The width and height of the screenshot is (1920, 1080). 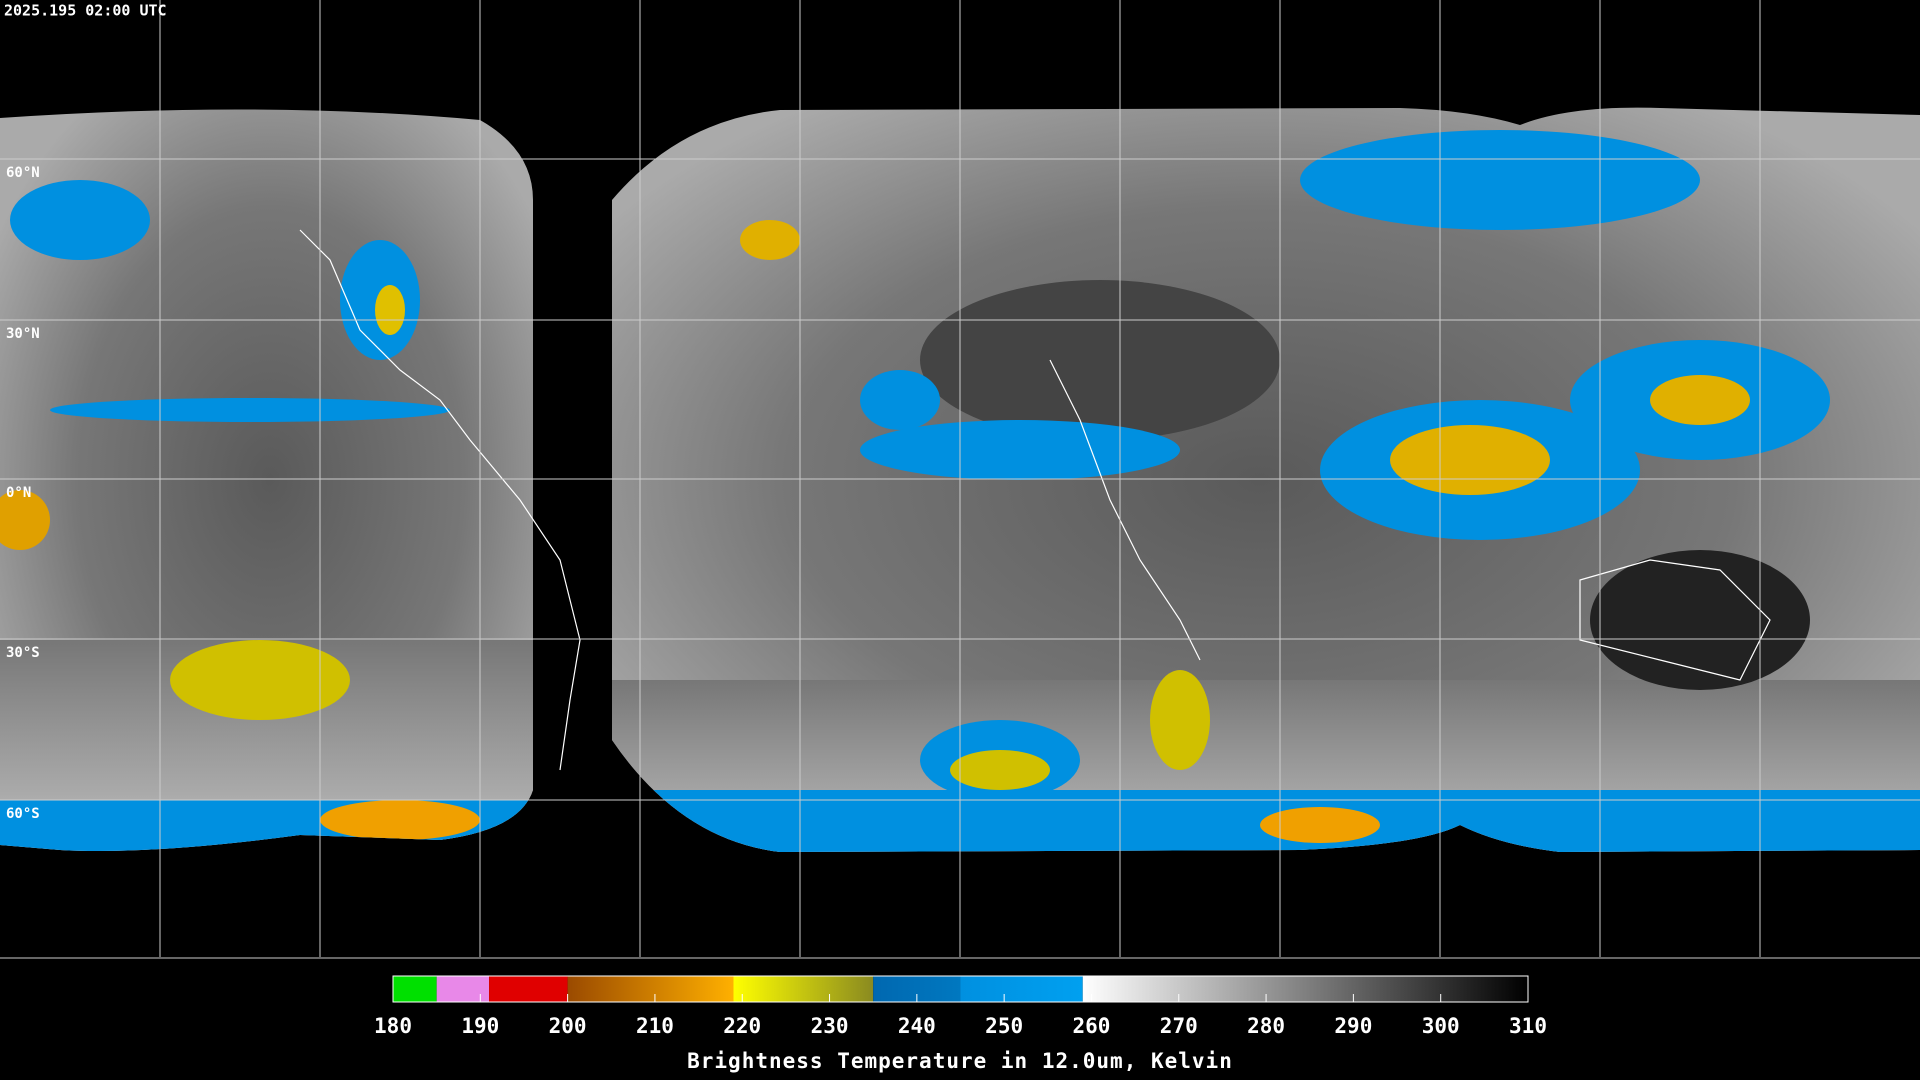 What do you see at coordinates (1266, 1026) in the screenshot?
I see `colorbar-tick-label: 280` at bounding box center [1266, 1026].